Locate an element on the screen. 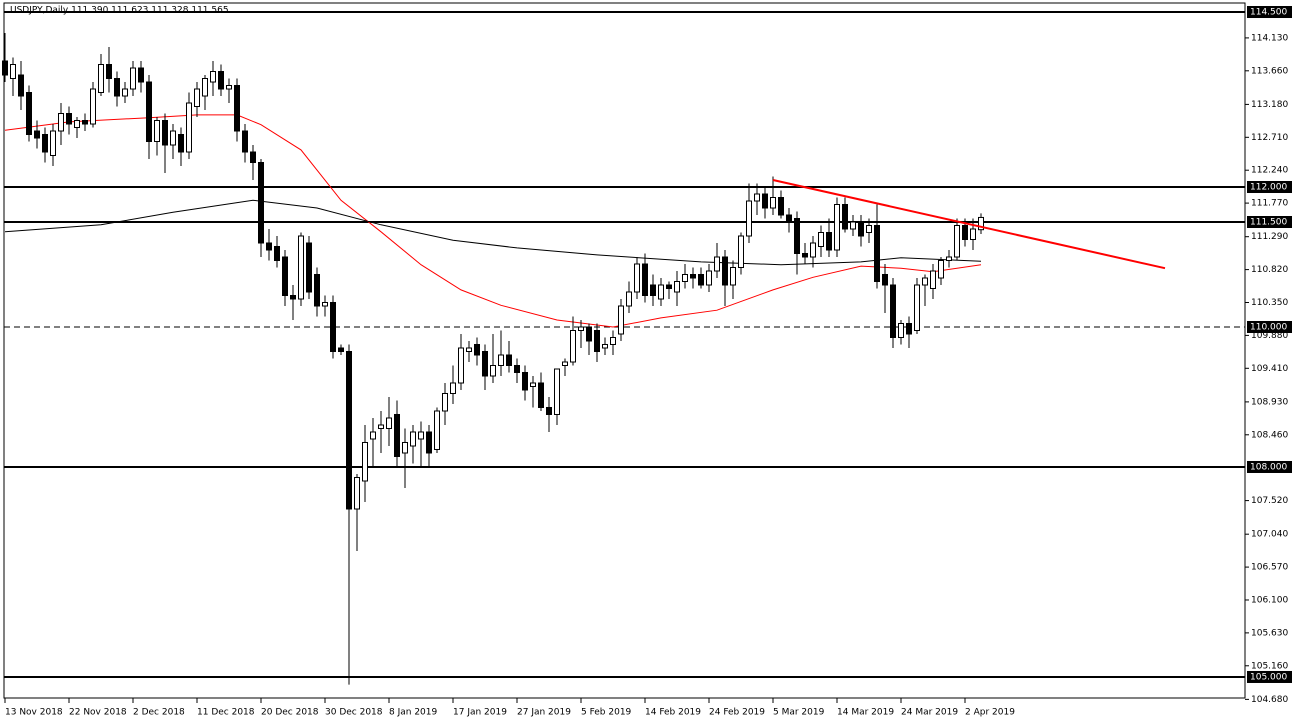  y-tick-label: 111.770 is located at coordinates (1269, 204).